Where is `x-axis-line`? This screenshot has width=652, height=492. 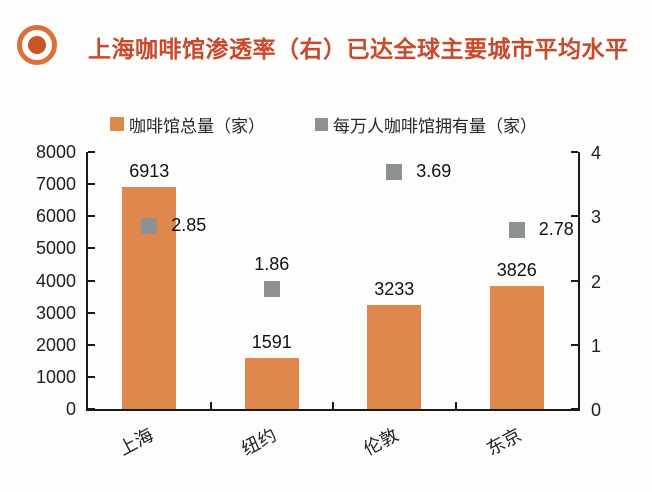 x-axis-line is located at coordinates (333, 410).